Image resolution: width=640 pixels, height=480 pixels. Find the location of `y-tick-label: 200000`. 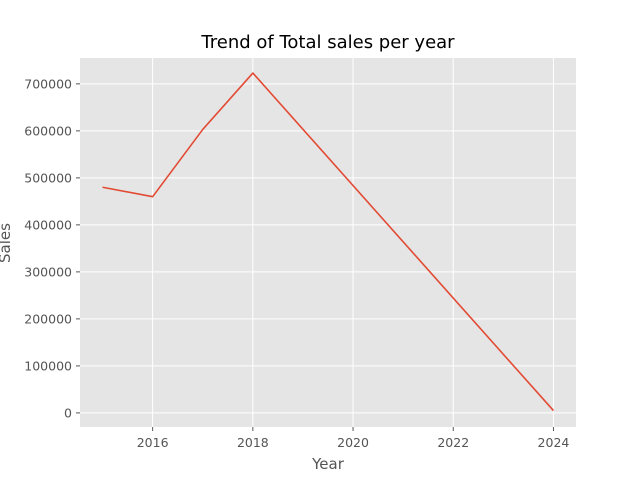

y-tick-label: 200000 is located at coordinates (48, 318).